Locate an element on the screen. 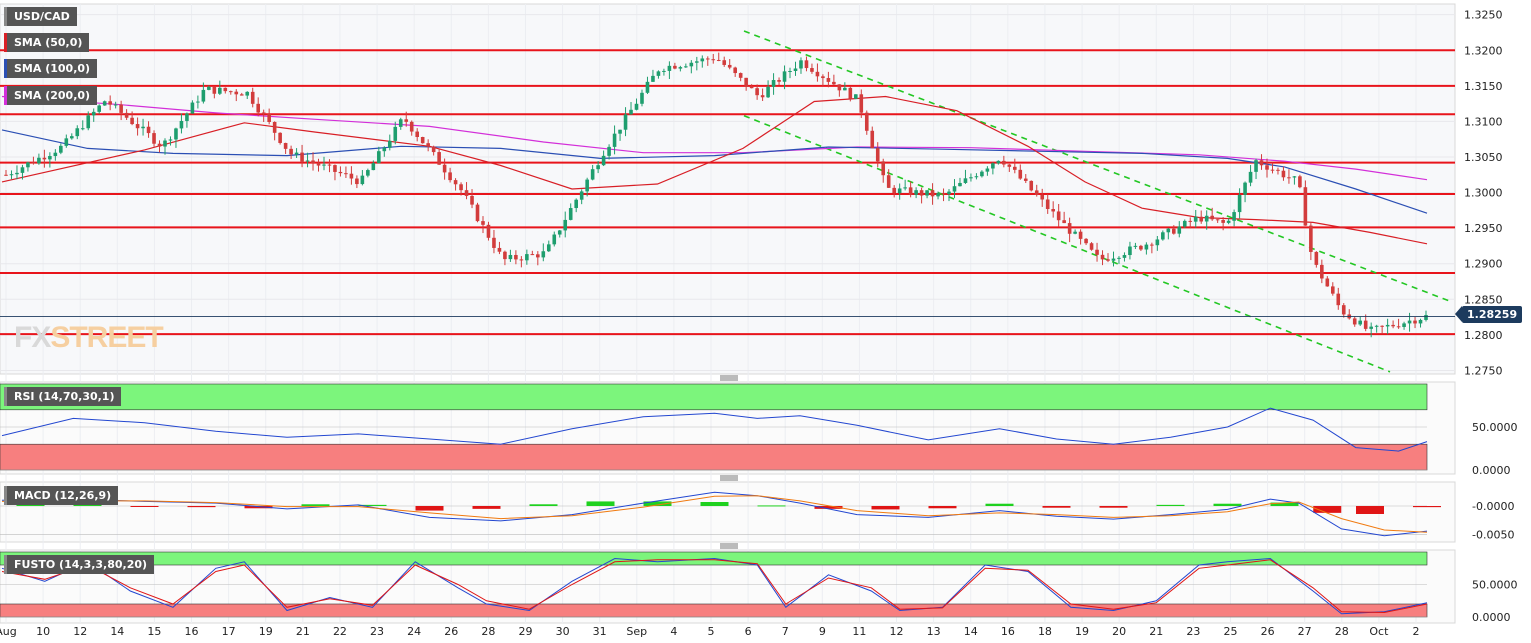 Image resolution: width=1531 pixels, height=643 pixels. watermark-fx: FX is located at coordinates (32, 337).